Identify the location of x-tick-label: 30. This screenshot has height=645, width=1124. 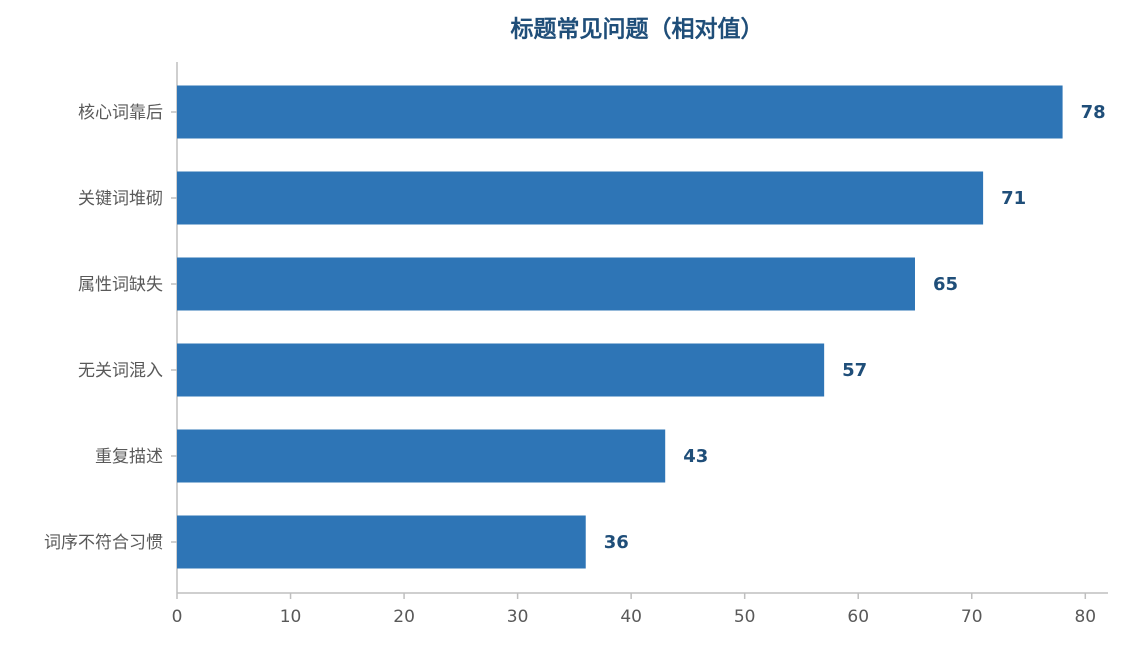
(518, 617).